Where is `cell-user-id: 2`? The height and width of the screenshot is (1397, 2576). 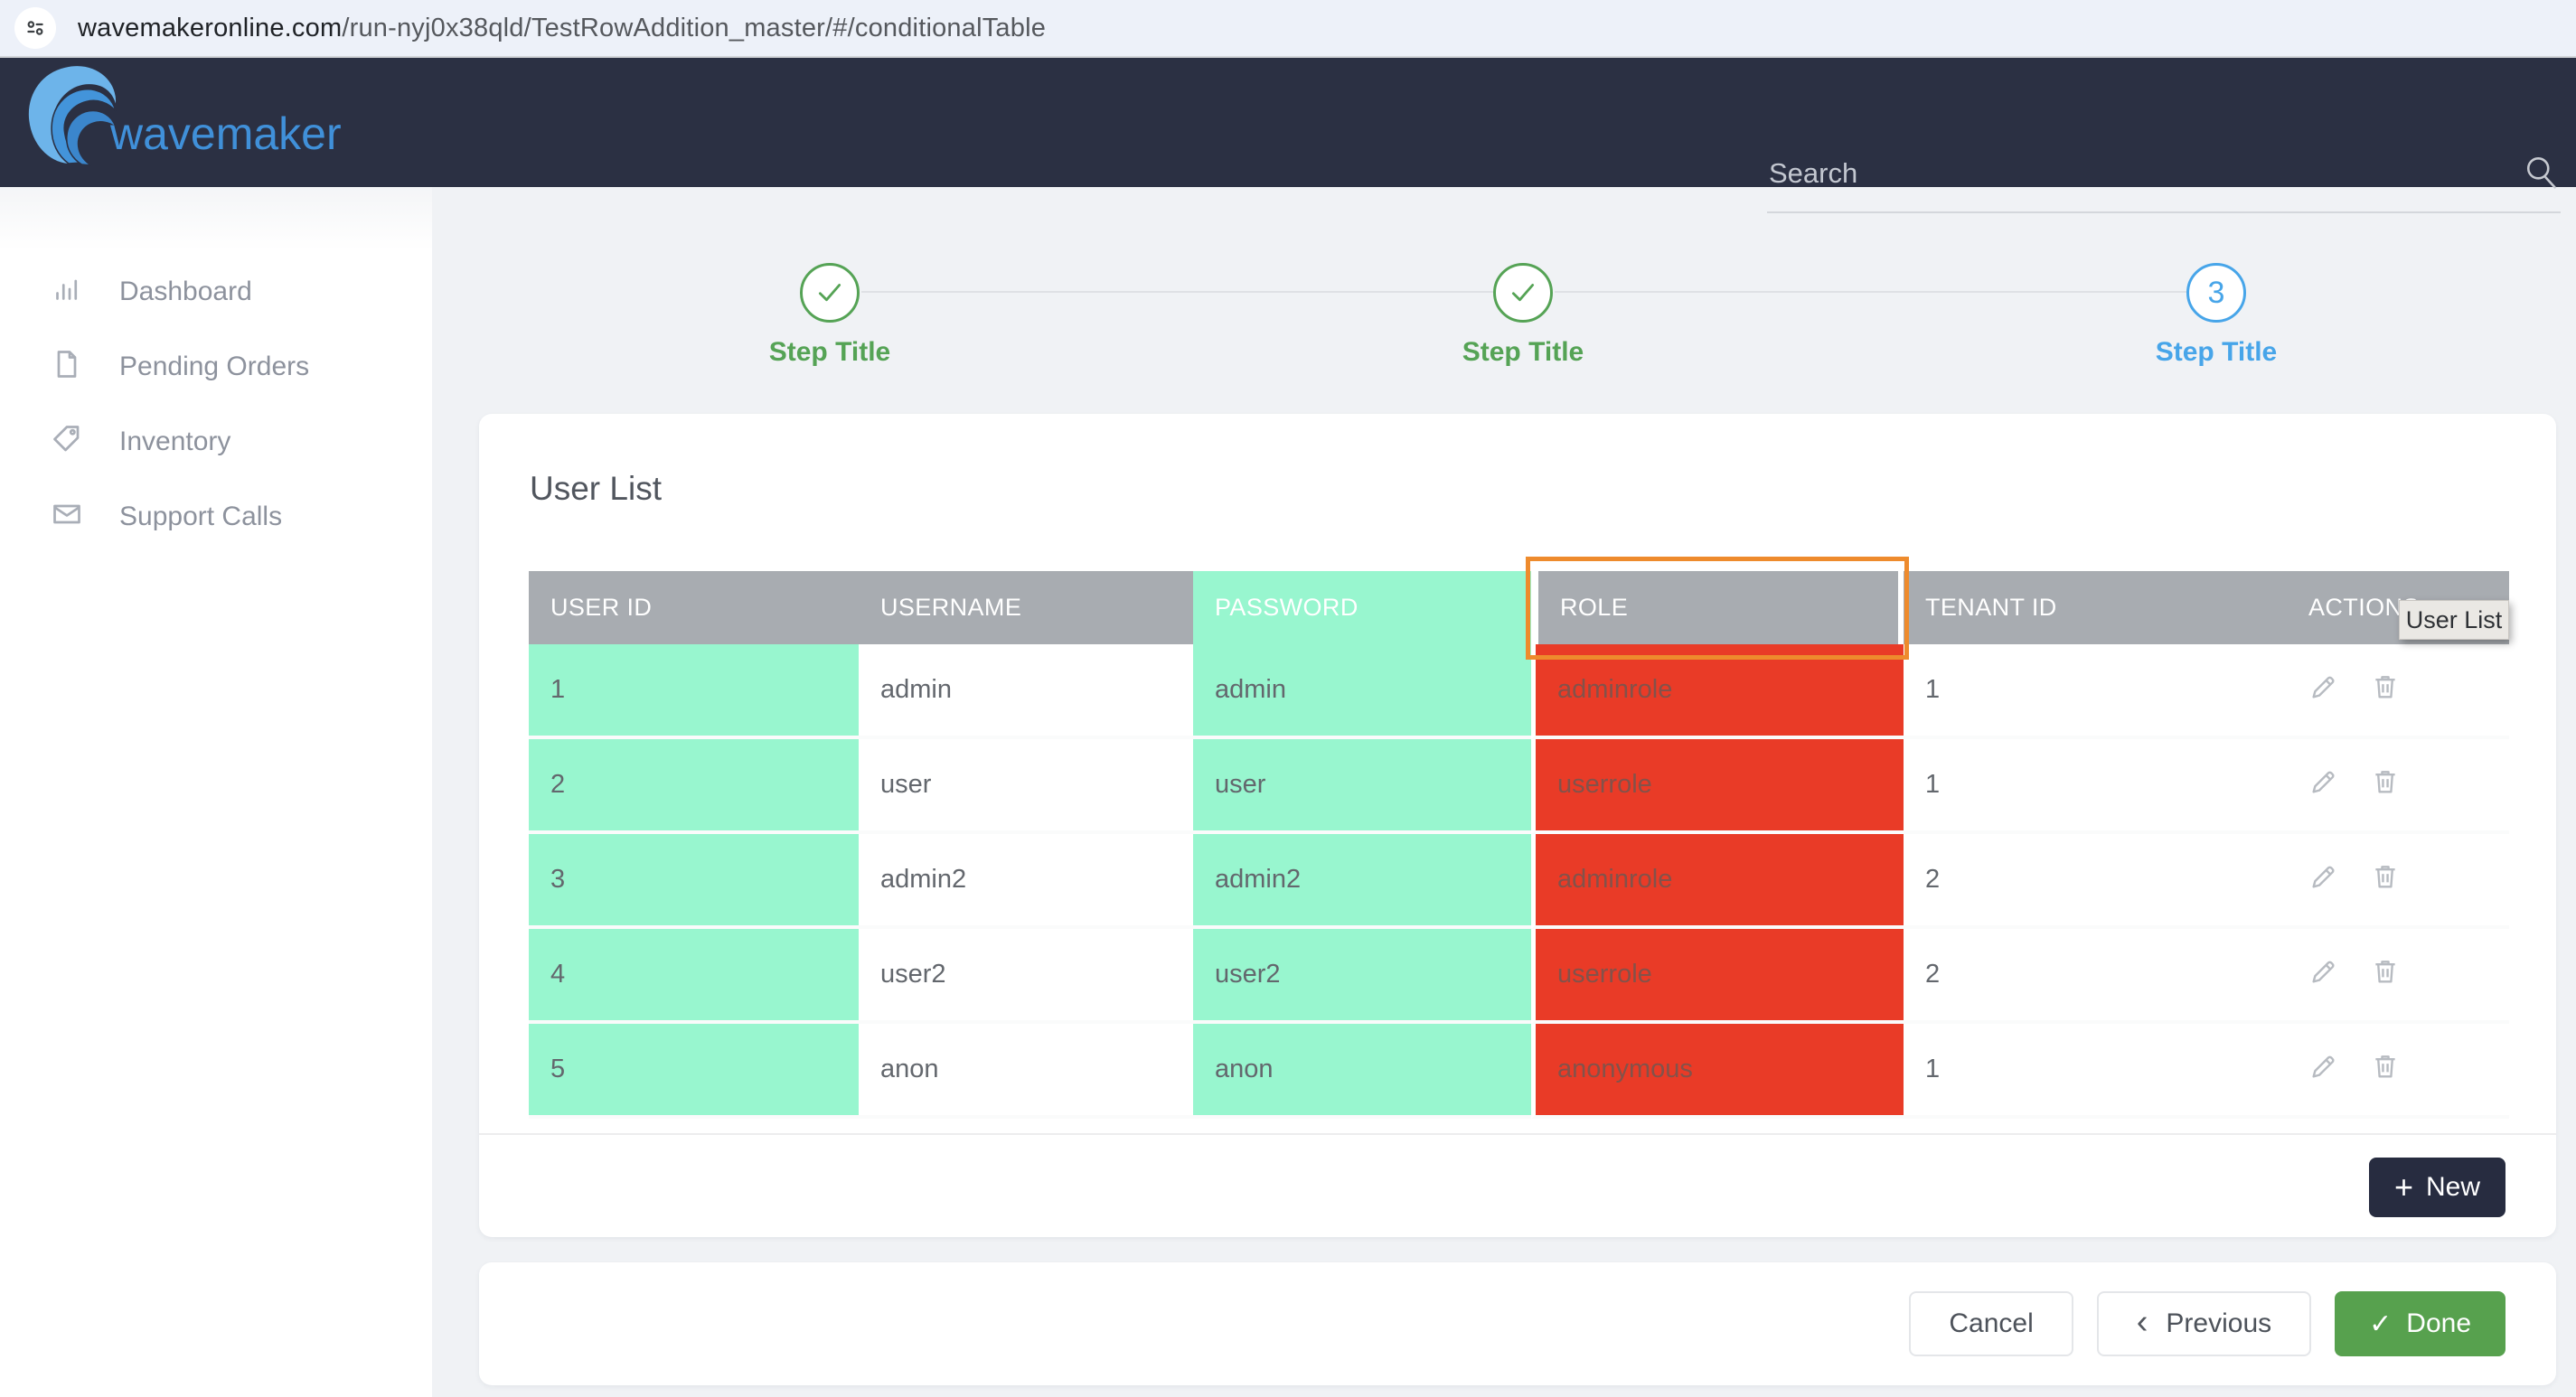
cell-user-id: 2 is located at coordinates (694, 786).